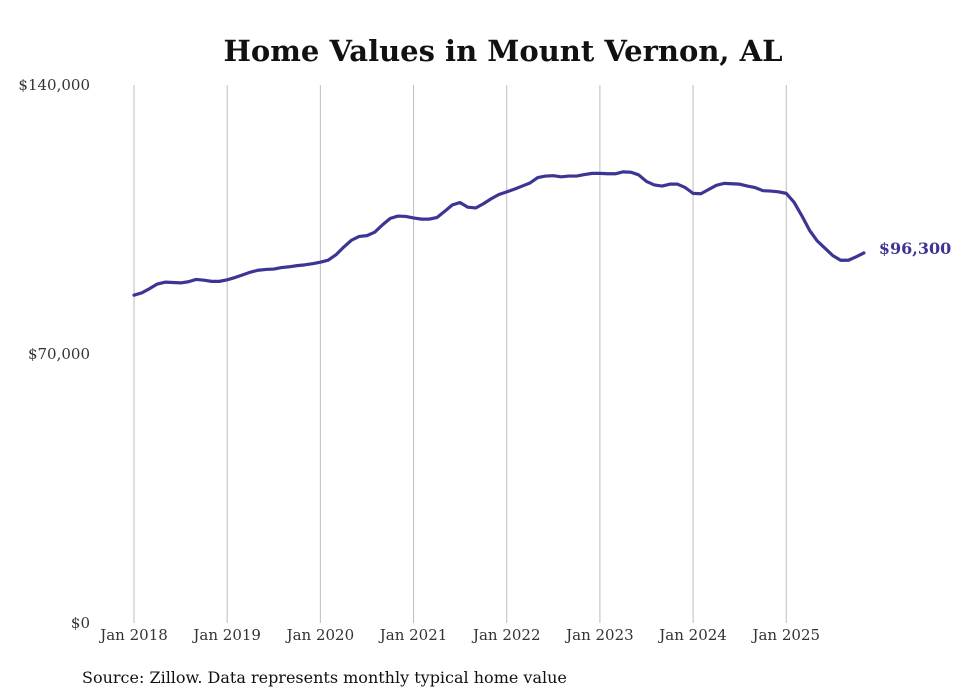 The width and height of the screenshot is (980, 699). What do you see at coordinates (785, 635) in the screenshot?
I see `x-tick-label: Jan 2025` at bounding box center [785, 635].